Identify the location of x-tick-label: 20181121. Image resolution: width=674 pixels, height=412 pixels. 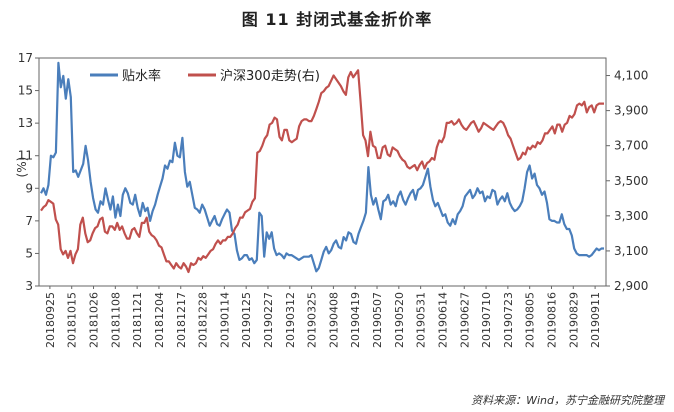
(137, 320).